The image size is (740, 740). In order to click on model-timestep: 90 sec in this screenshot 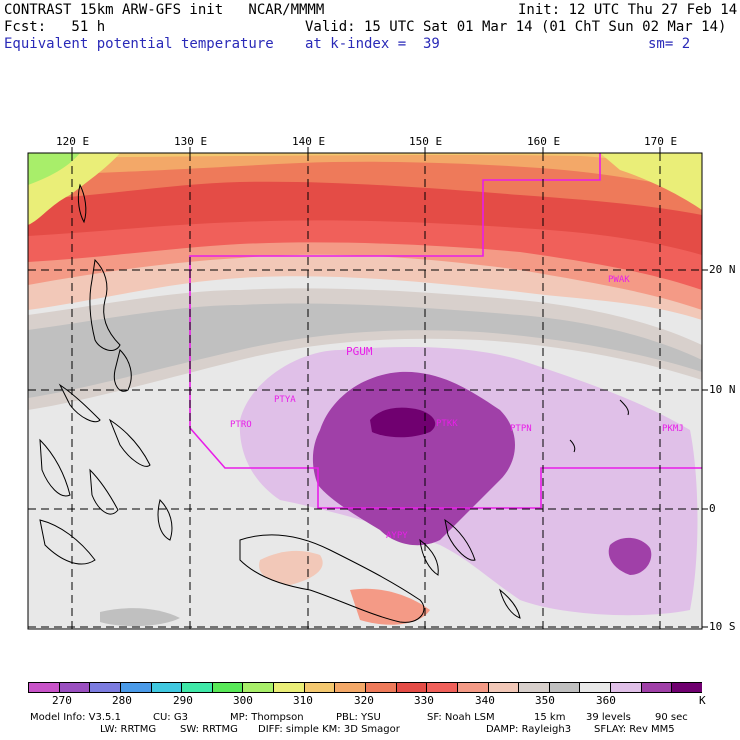, I will do `click(671, 717)`.